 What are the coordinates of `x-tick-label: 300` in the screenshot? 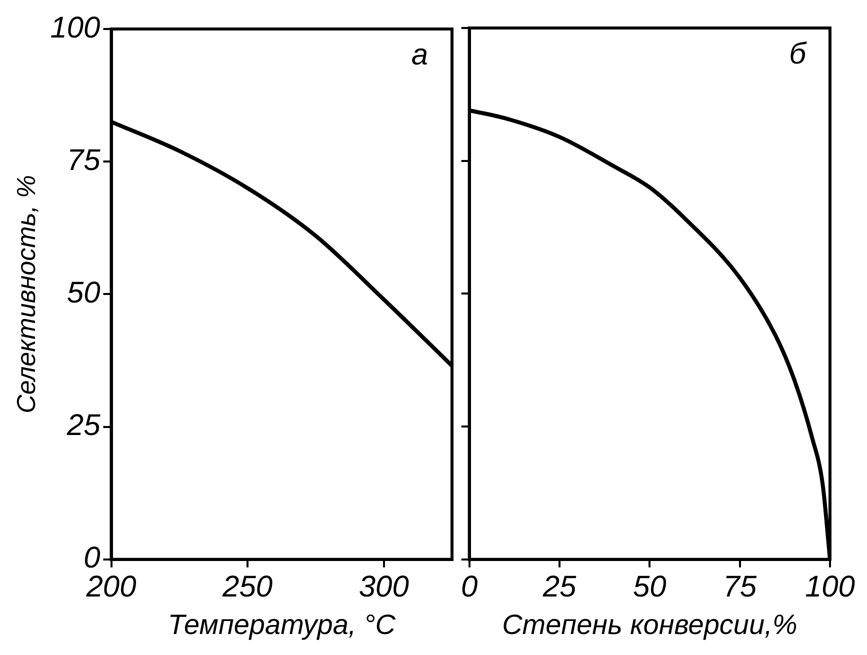 It's located at (384, 587).